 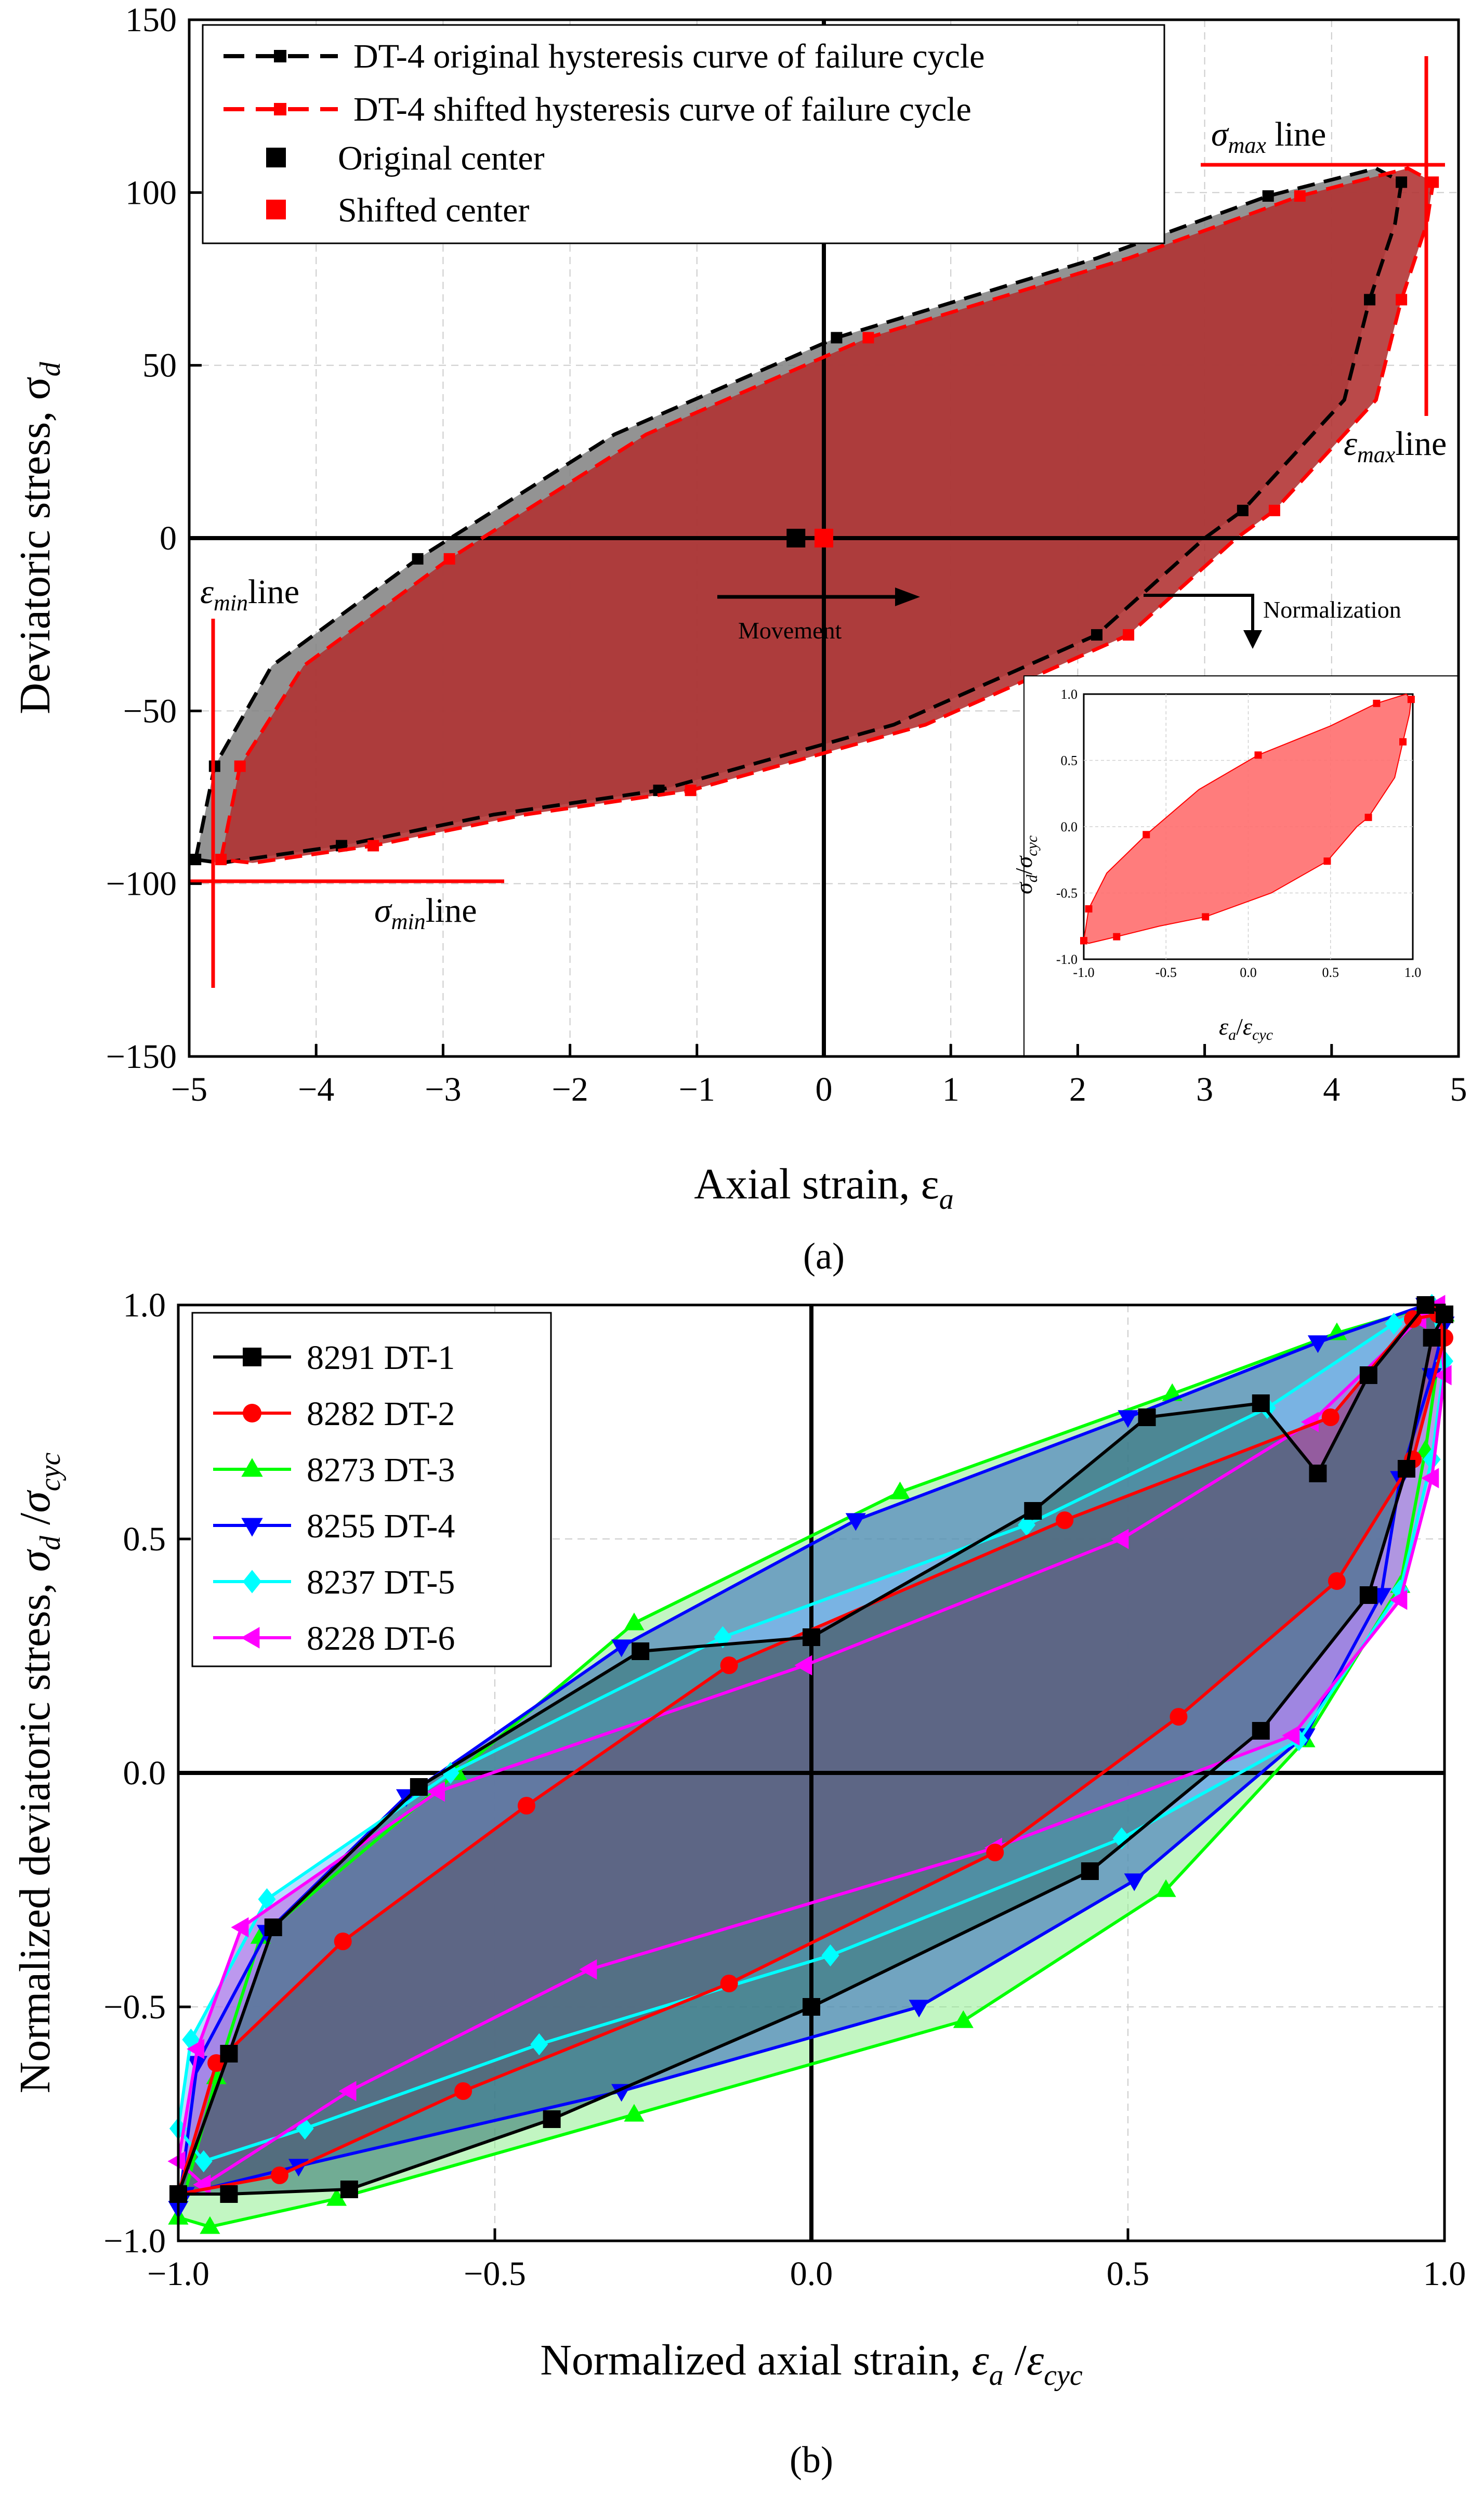 What do you see at coordinates (1395, 446) in the screenshot?
I see `epsilon-max-label: εmaxline` at bounding box center [1395, 446].